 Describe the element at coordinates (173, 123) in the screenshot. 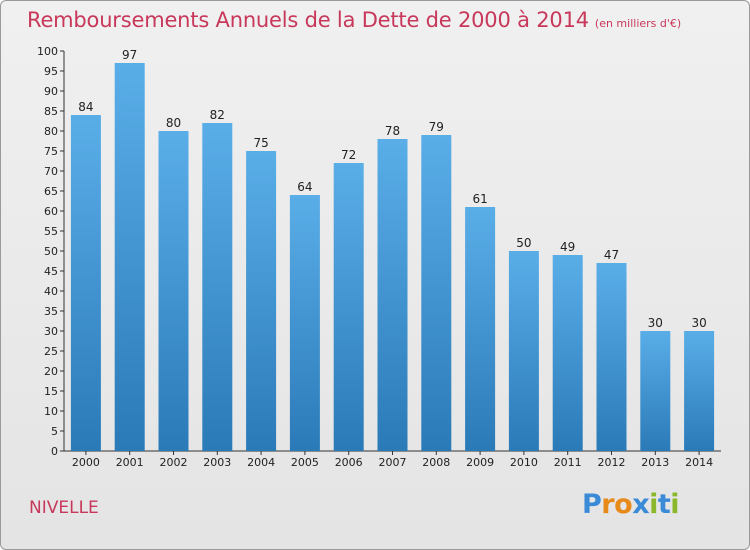

I see `bar-value-label: 80` at that location.